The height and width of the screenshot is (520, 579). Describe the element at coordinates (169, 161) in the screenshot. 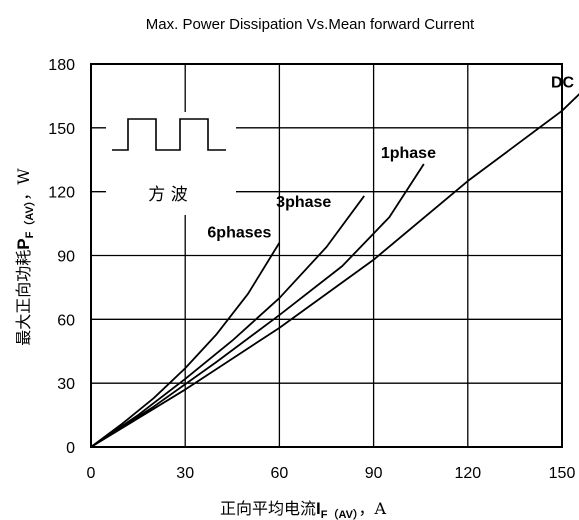

I see `square-wave-inset: 方 波` at that location.